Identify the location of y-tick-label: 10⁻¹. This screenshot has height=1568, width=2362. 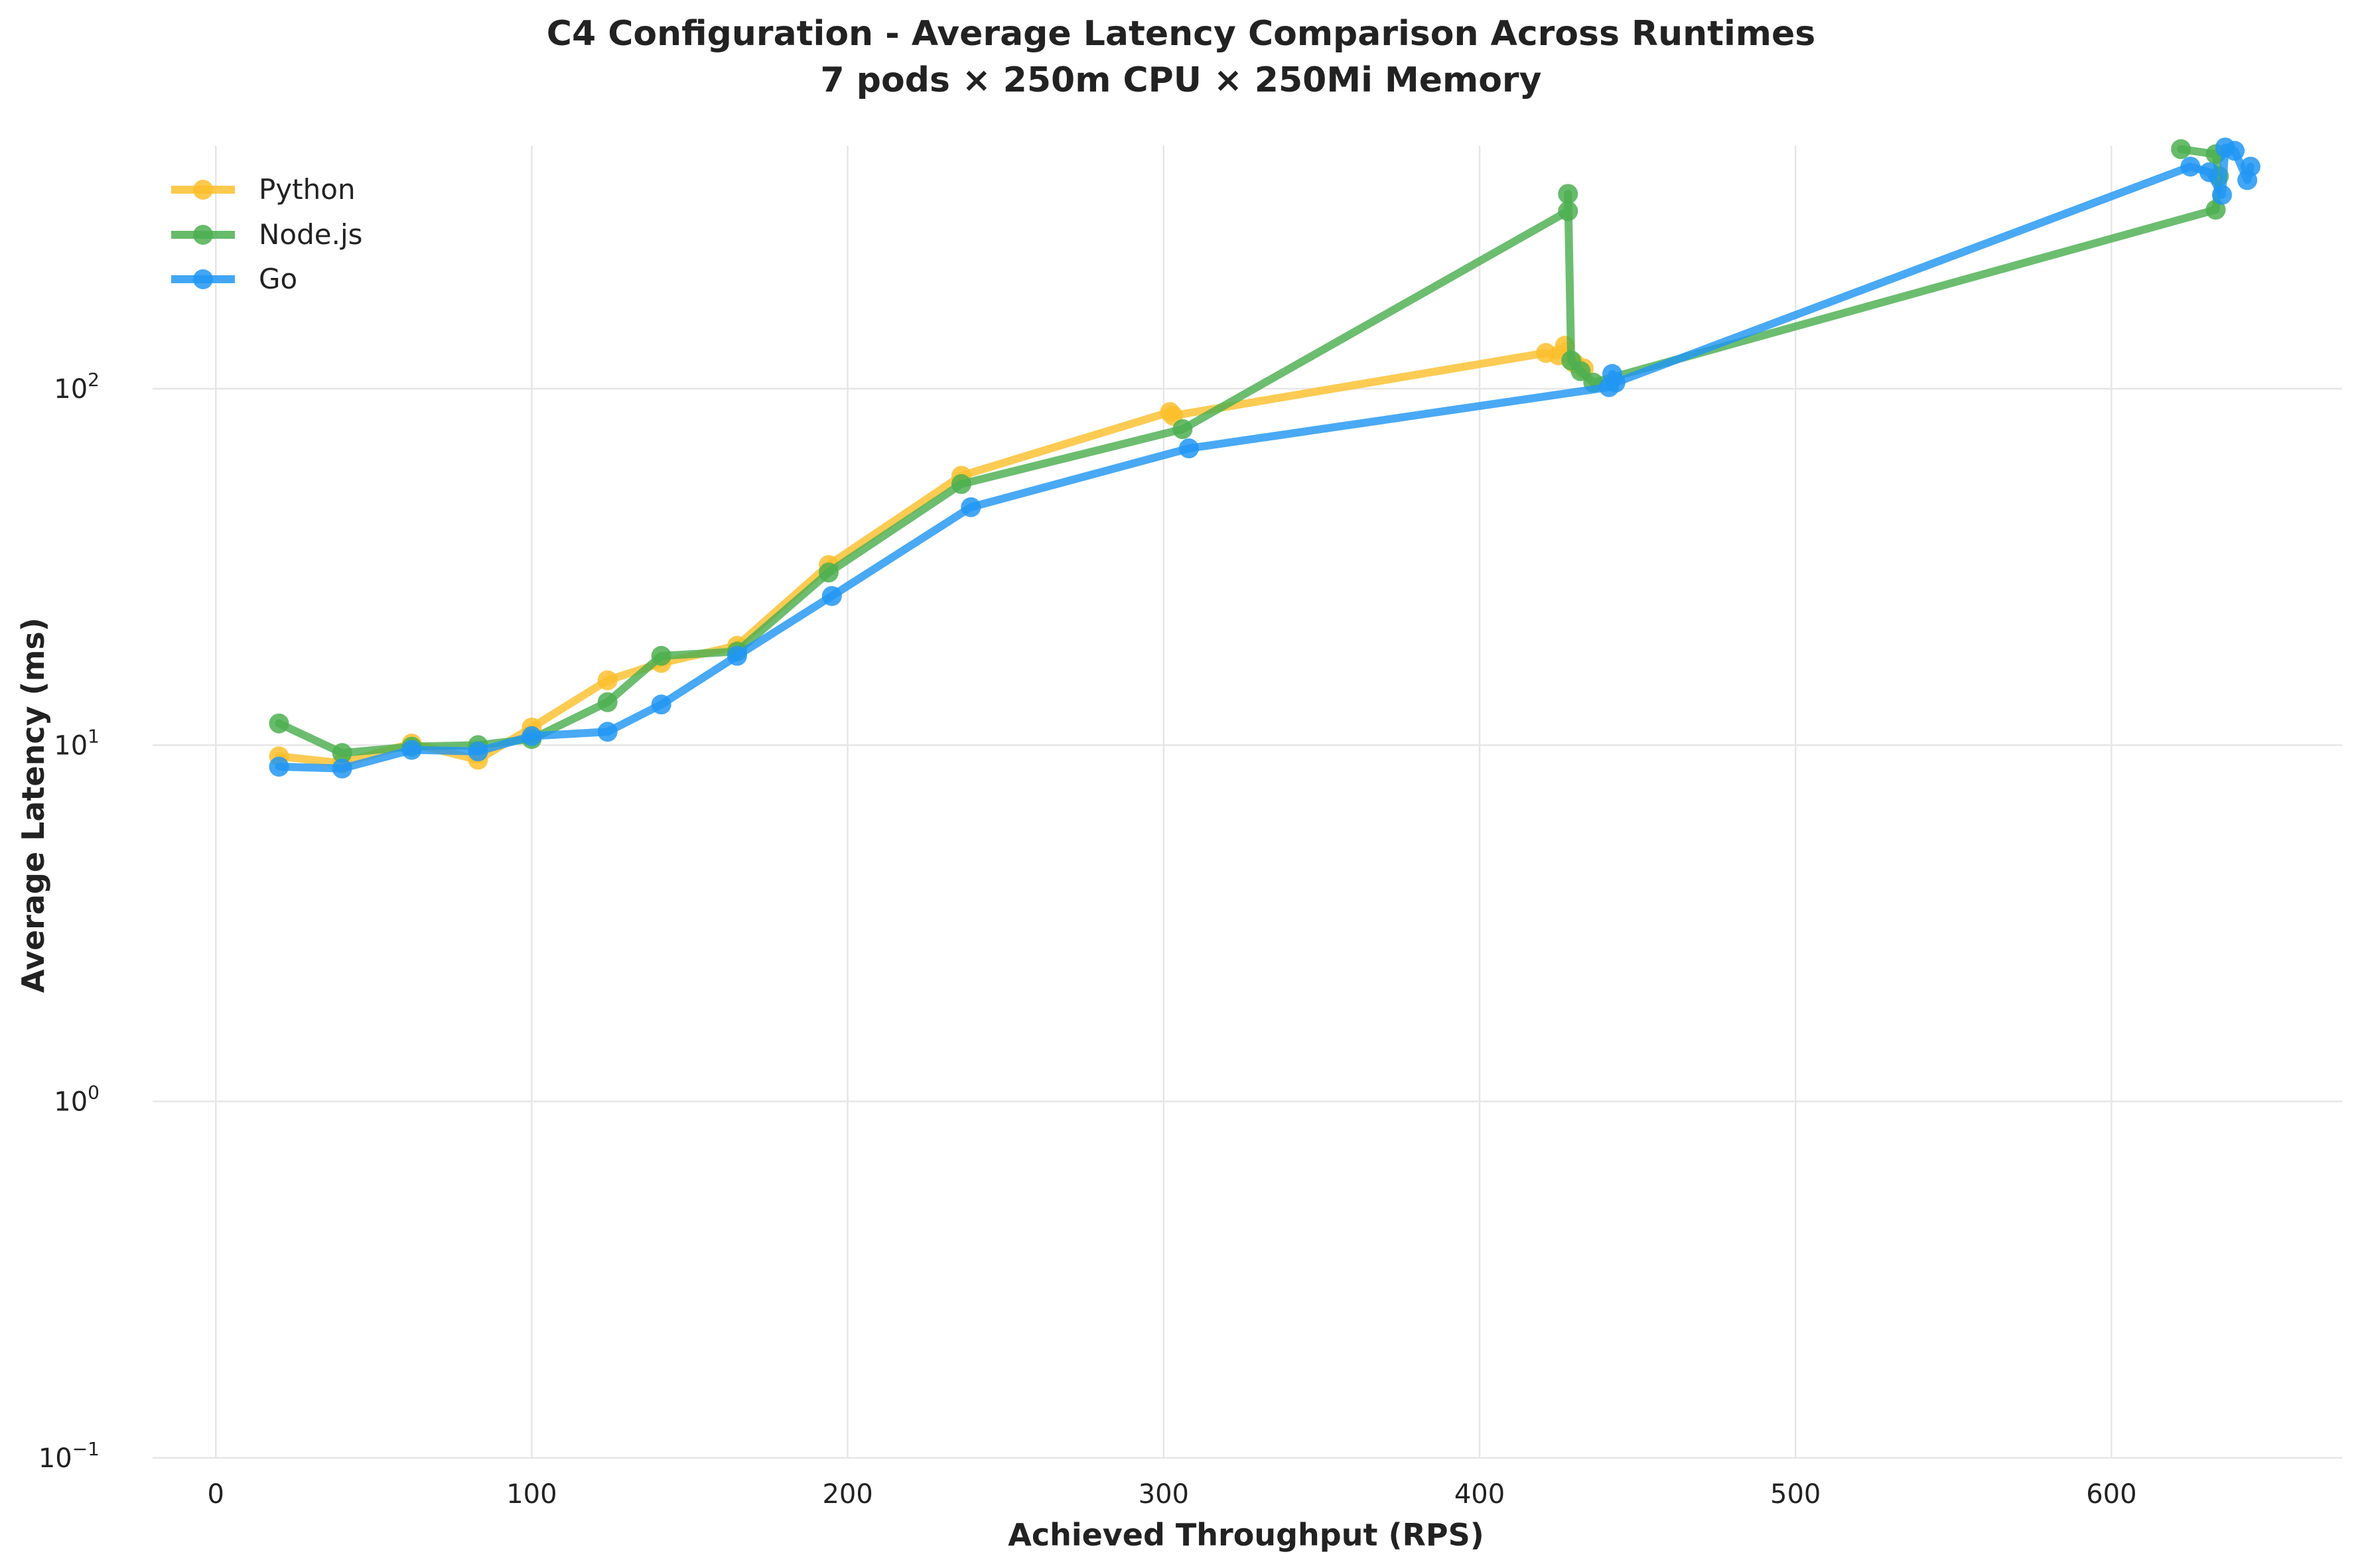
(69, 1456).